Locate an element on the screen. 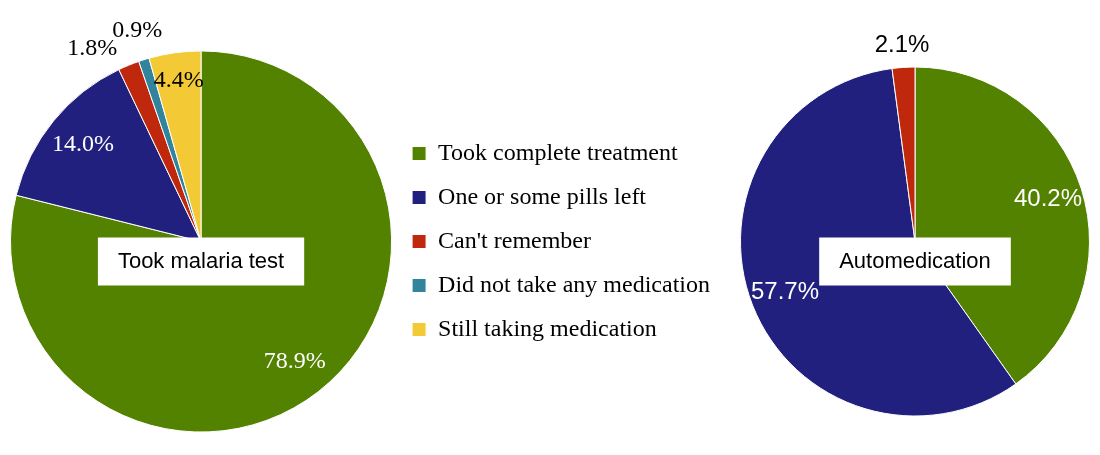  legend-label: Still taking medication is located at coordinates (547, 327).